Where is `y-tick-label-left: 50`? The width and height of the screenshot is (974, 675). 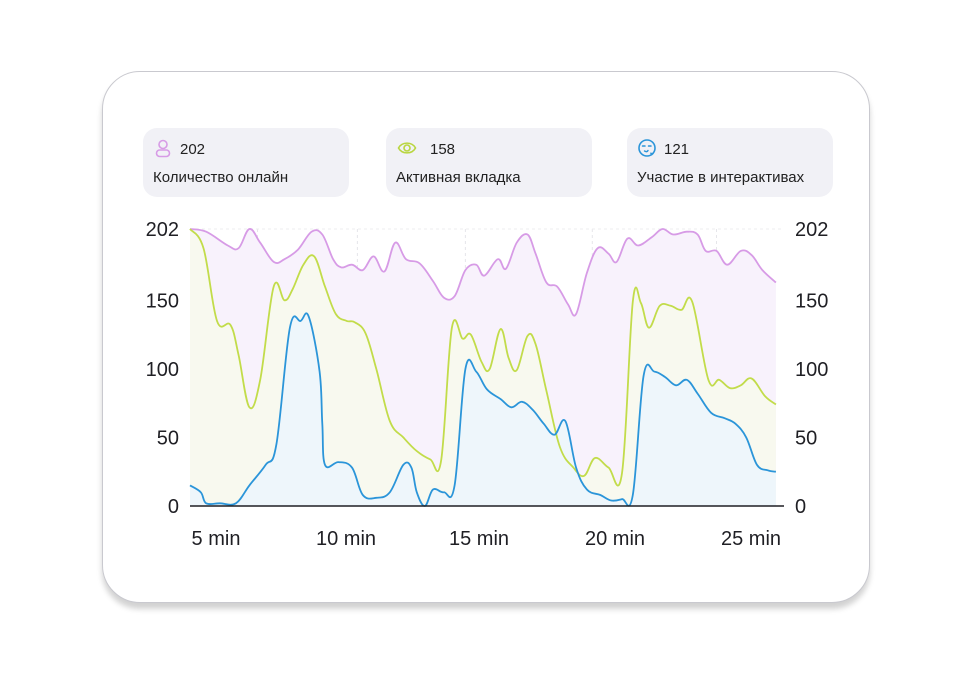
y-tick-label-left: 50 is located at coordinates (168, 438).